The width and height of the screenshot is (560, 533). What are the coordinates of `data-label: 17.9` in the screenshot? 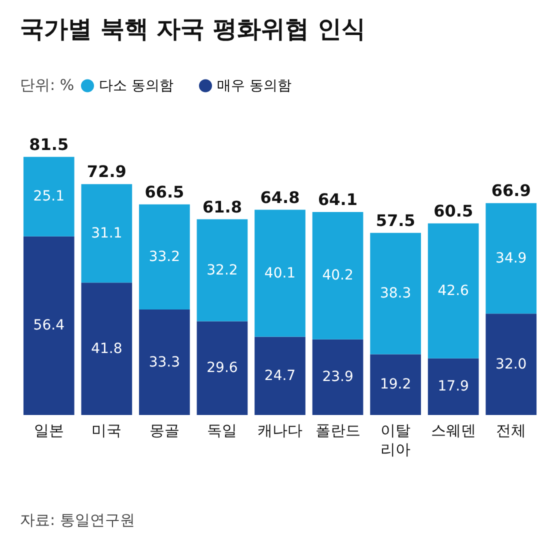 It's located at (453, 386).